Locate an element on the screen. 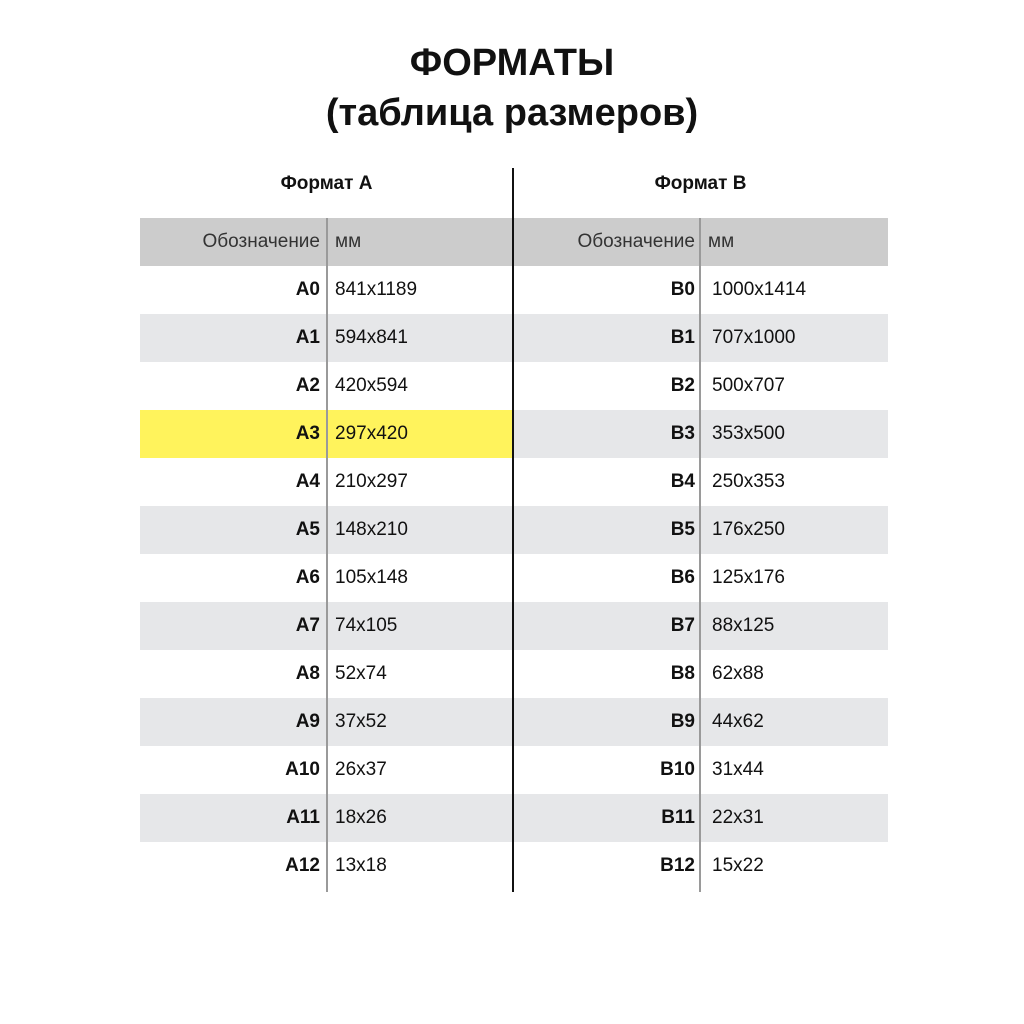 The image size is (1024, 1024). format-size: 88x125 is located at coordinates (743, 625).